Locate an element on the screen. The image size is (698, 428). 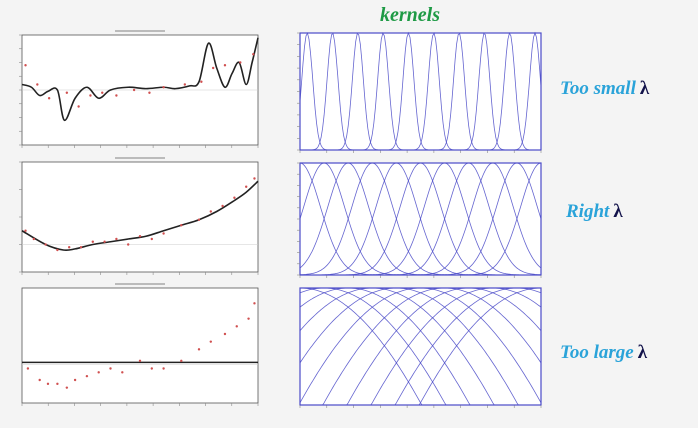
label-right-lambda: Right λ is located at coordinates (594, 212).